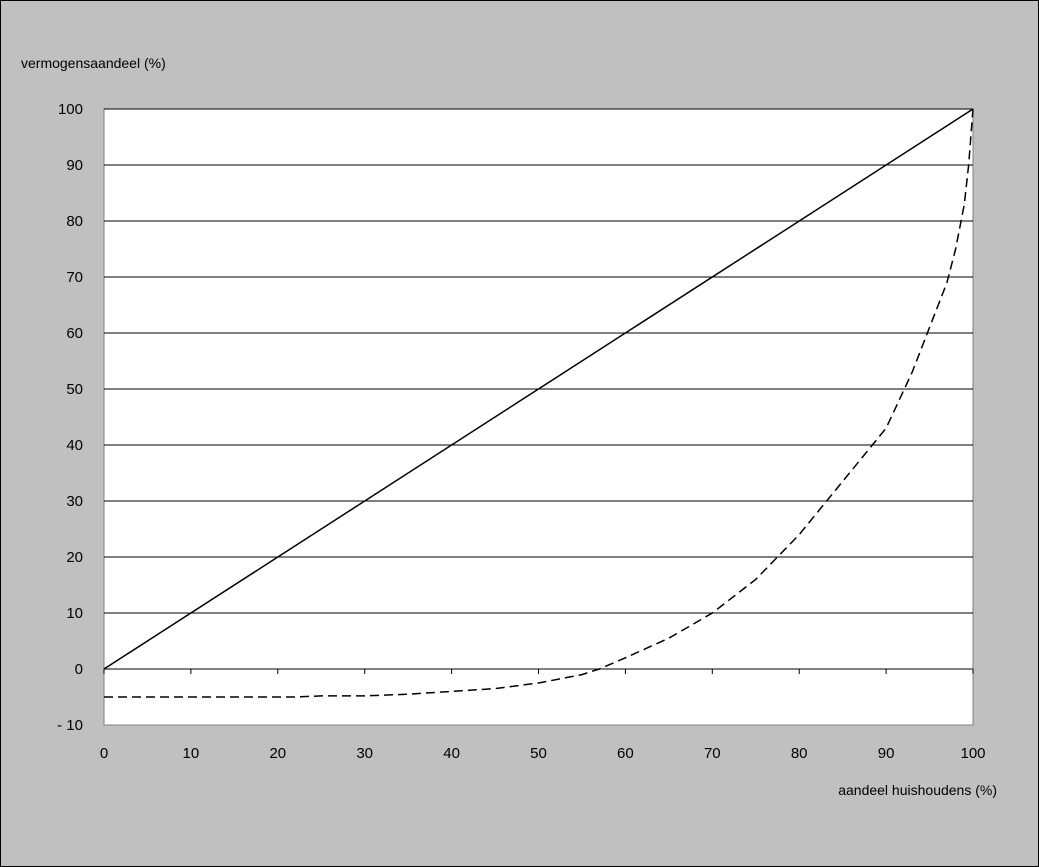 The height and width of the screenshot is (867, 1039). I want to click on x-tick-label: 10, so click(191, 753).